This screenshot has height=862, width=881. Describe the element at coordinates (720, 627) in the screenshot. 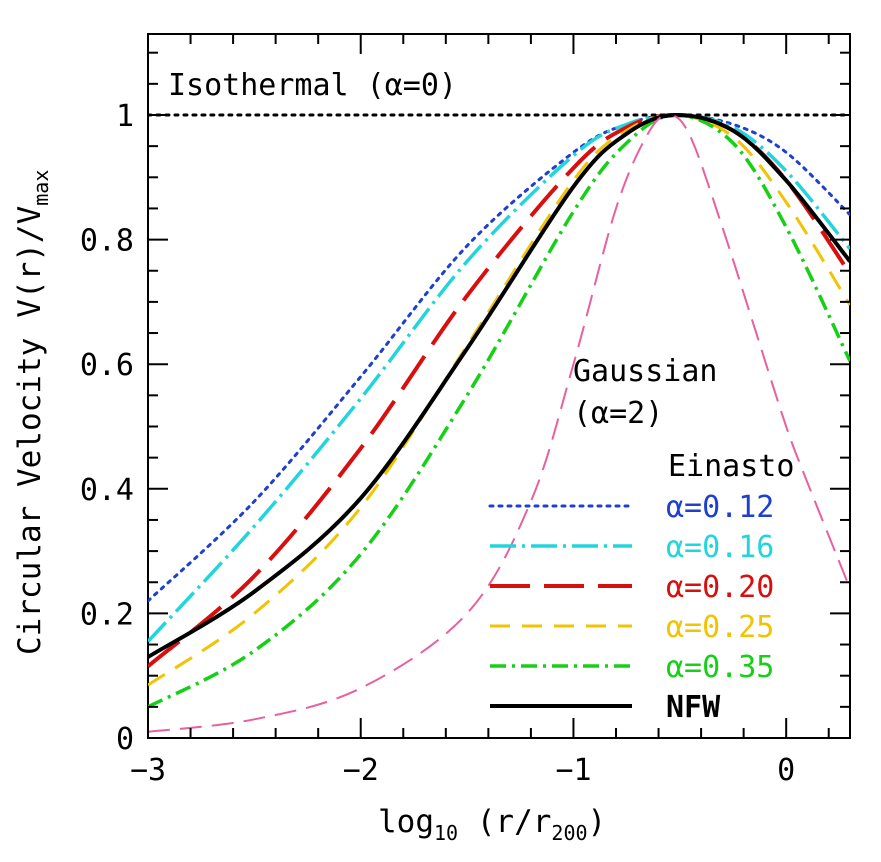

I see `legend-label-a025: α=0.25` at that location.